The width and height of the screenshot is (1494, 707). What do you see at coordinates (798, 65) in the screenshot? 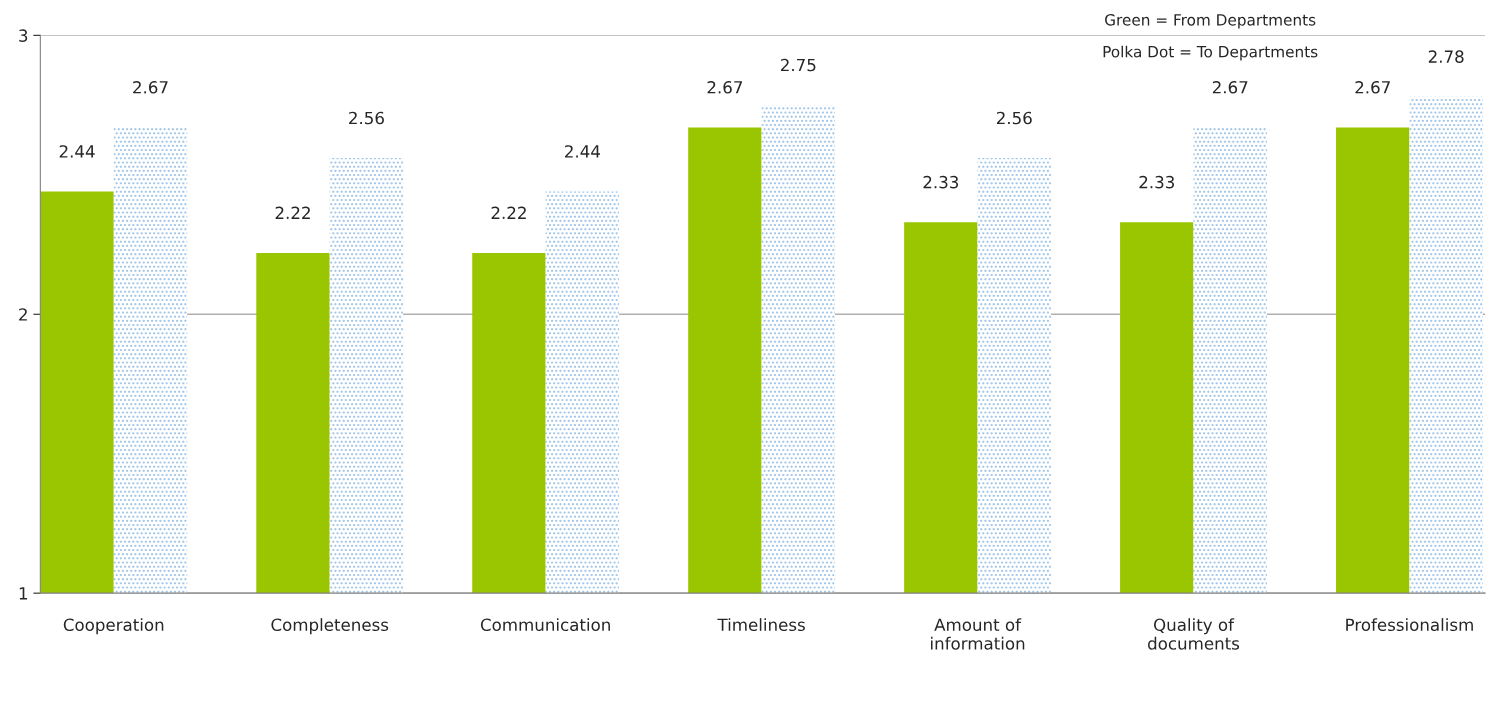
I see `data-label: 2.75` at bounding box center [798, 65].